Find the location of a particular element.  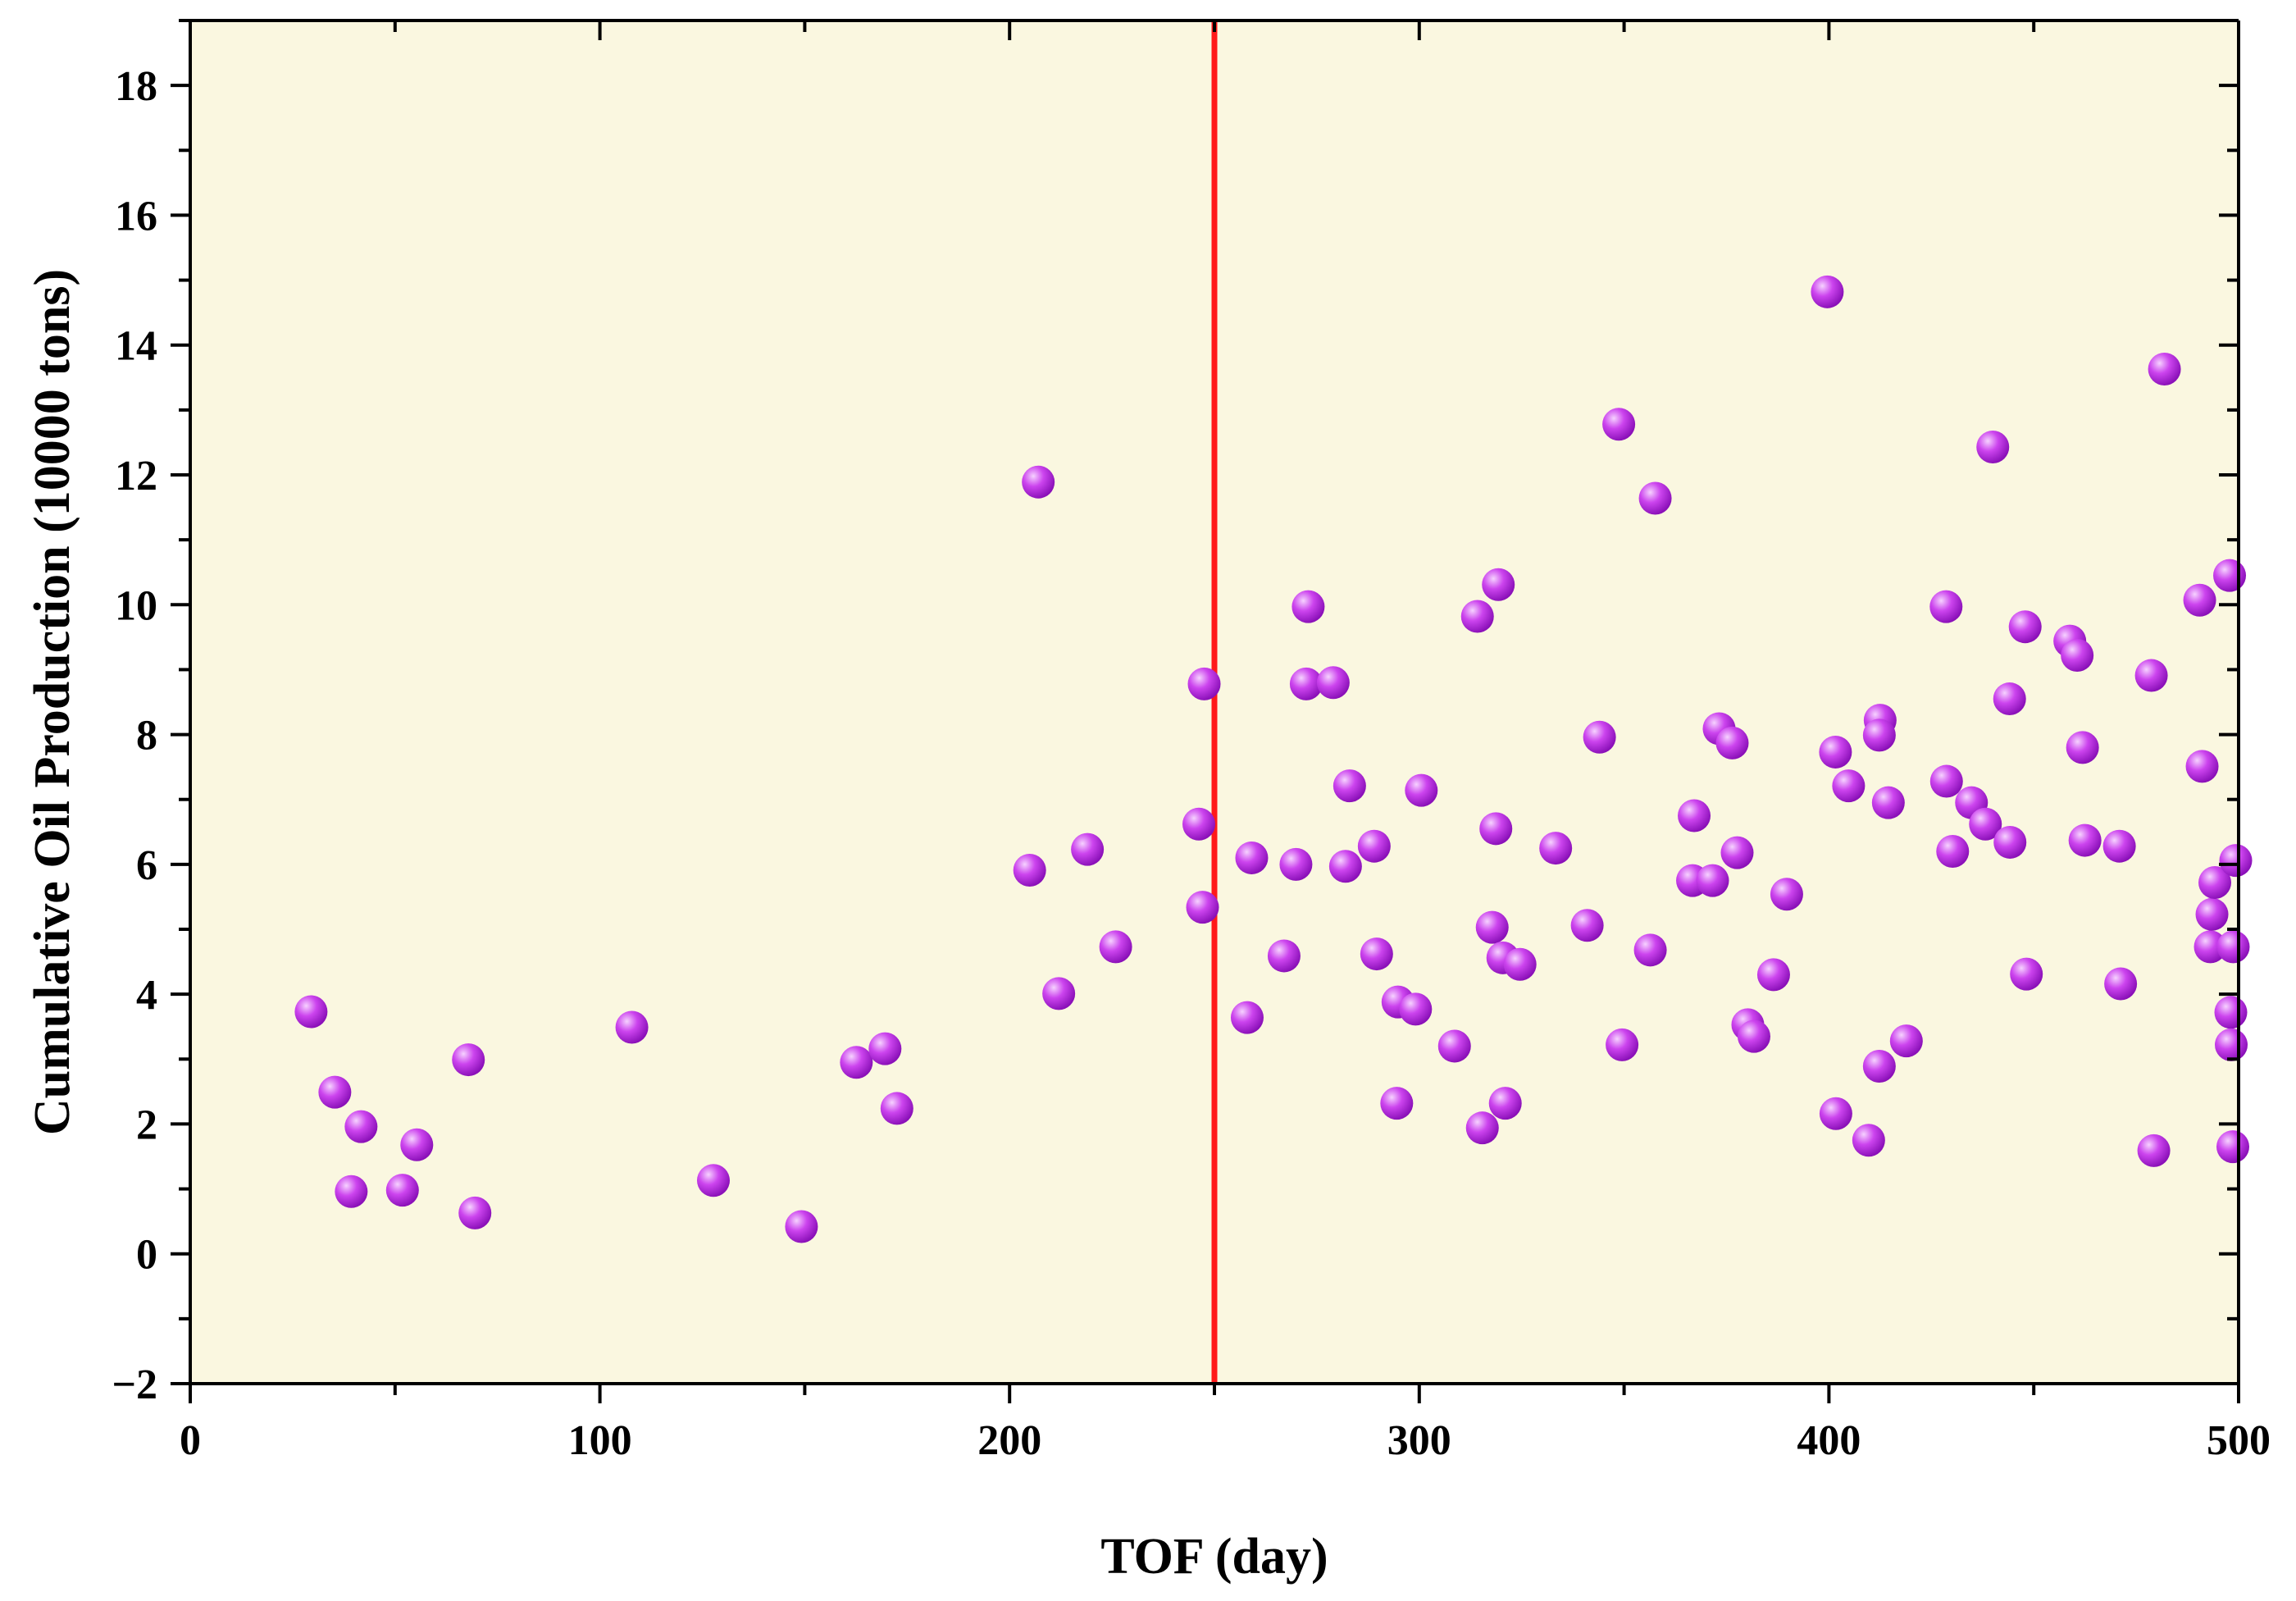

y-tick-label: 2 is located at coordinates (146, 1125).